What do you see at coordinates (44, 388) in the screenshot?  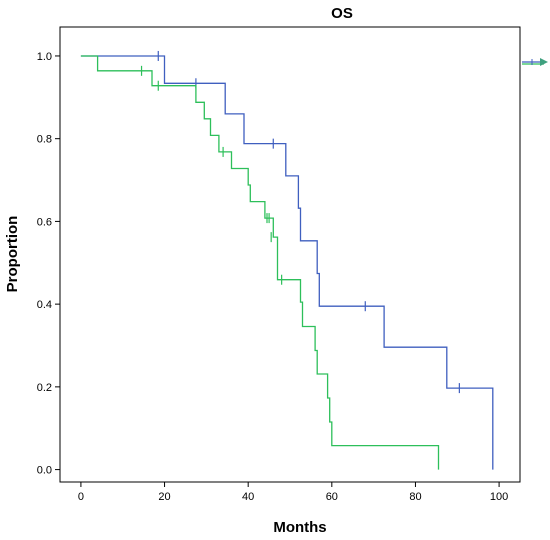 I see `y-tick-label: 0.2` at bounding box center [44, 388].